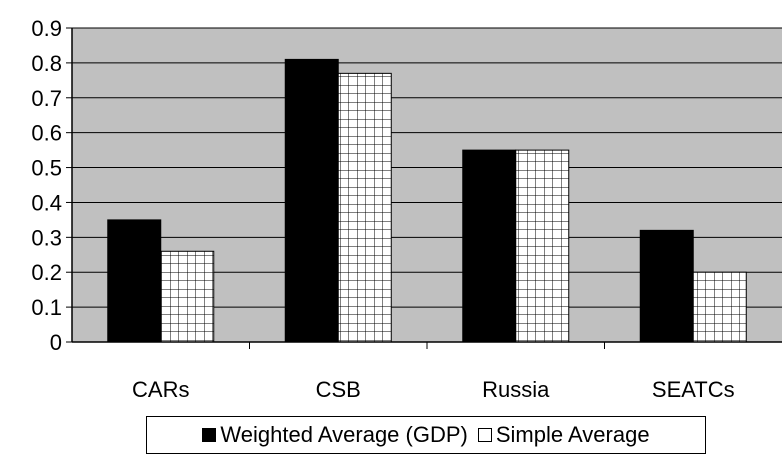  I want to click on y-tick-label: 0.6, so click(46, 133).